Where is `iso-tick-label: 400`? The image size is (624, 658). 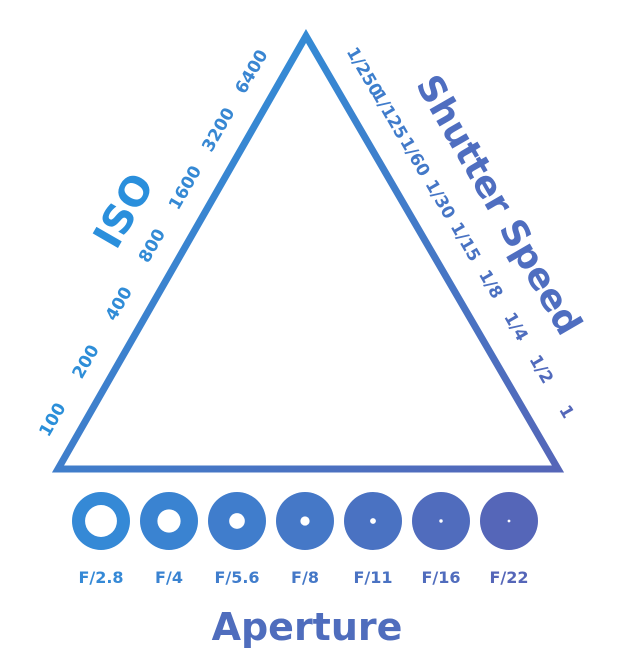 iso-tick-label: 400 is located at coordinates (119, 303).